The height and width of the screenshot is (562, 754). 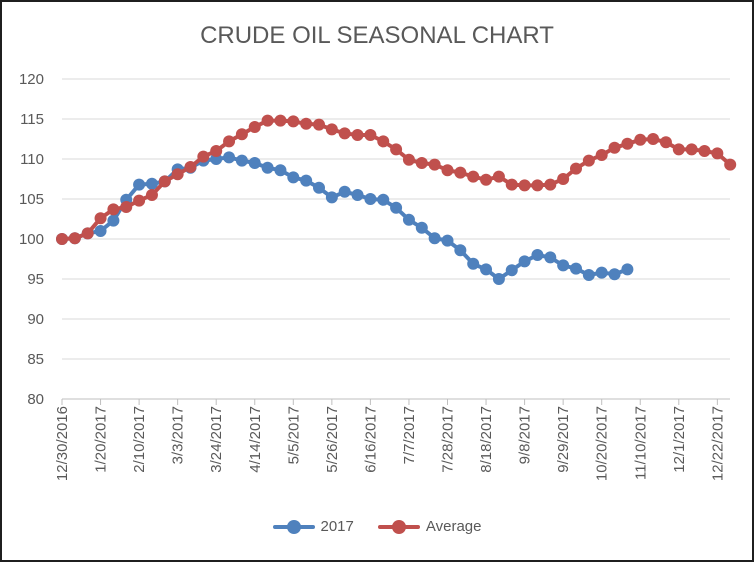 What do you see at coordinates (178, 435) in the screenshot?
I see `x-tick-label: 3/3/2017` at bounding box center [178, 435].